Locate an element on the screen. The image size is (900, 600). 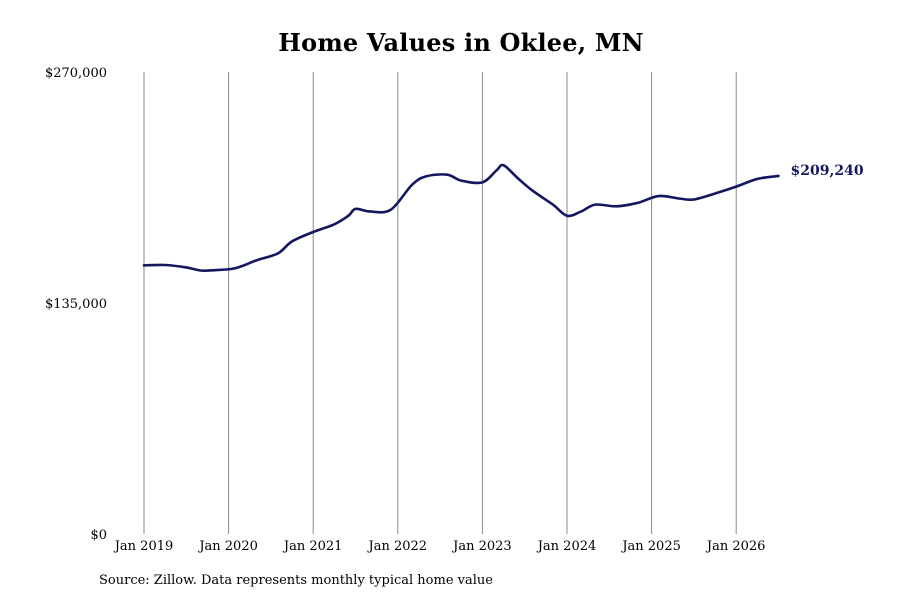
annotation-layer: $209,240 is located at coordinates (827, 171).